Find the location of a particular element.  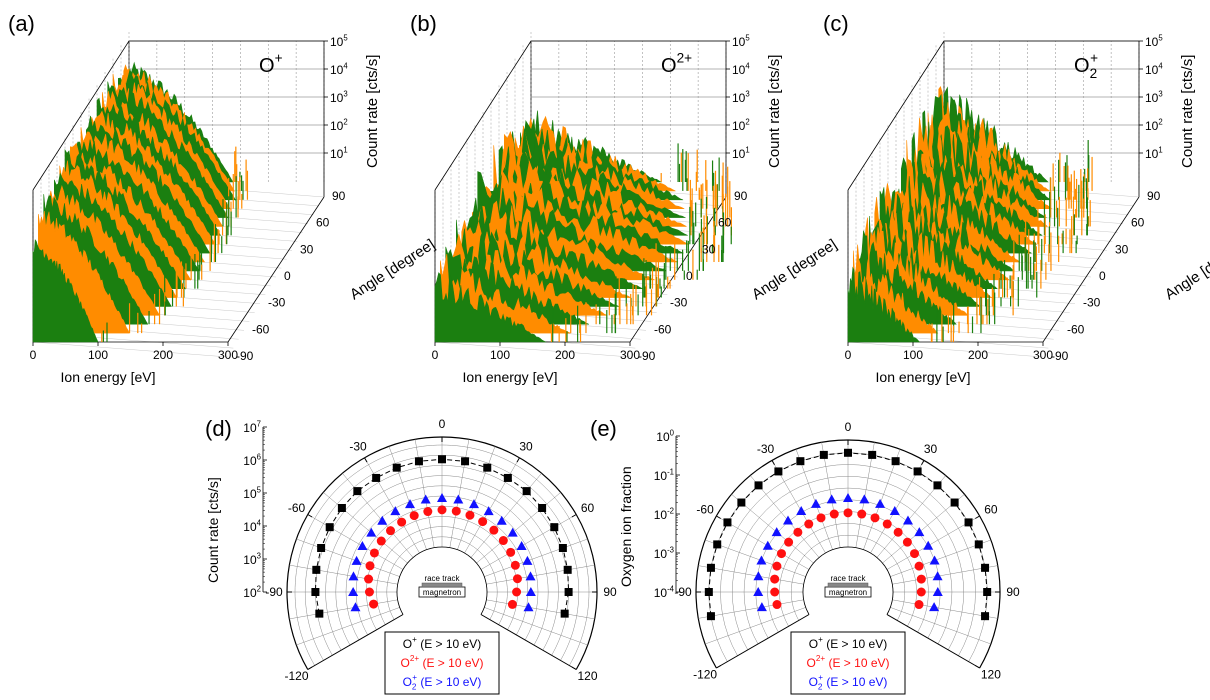

polar-edge is located at coordinates (355, 642).